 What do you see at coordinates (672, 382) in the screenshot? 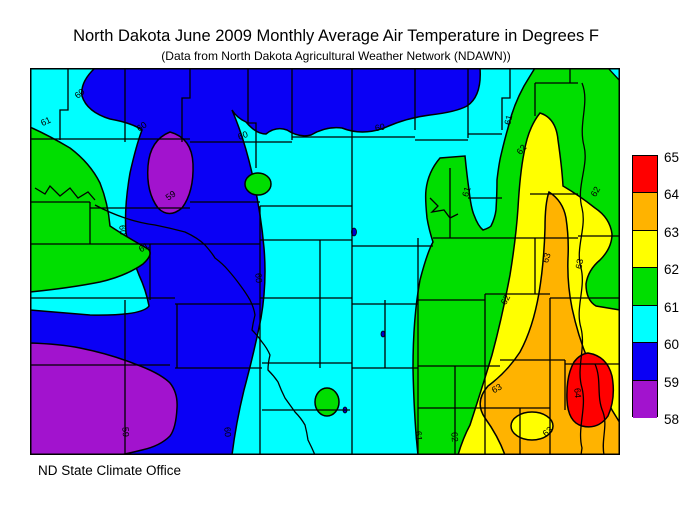
I see `colorbar-tick-59: 59` at bounding box center [672, 382].